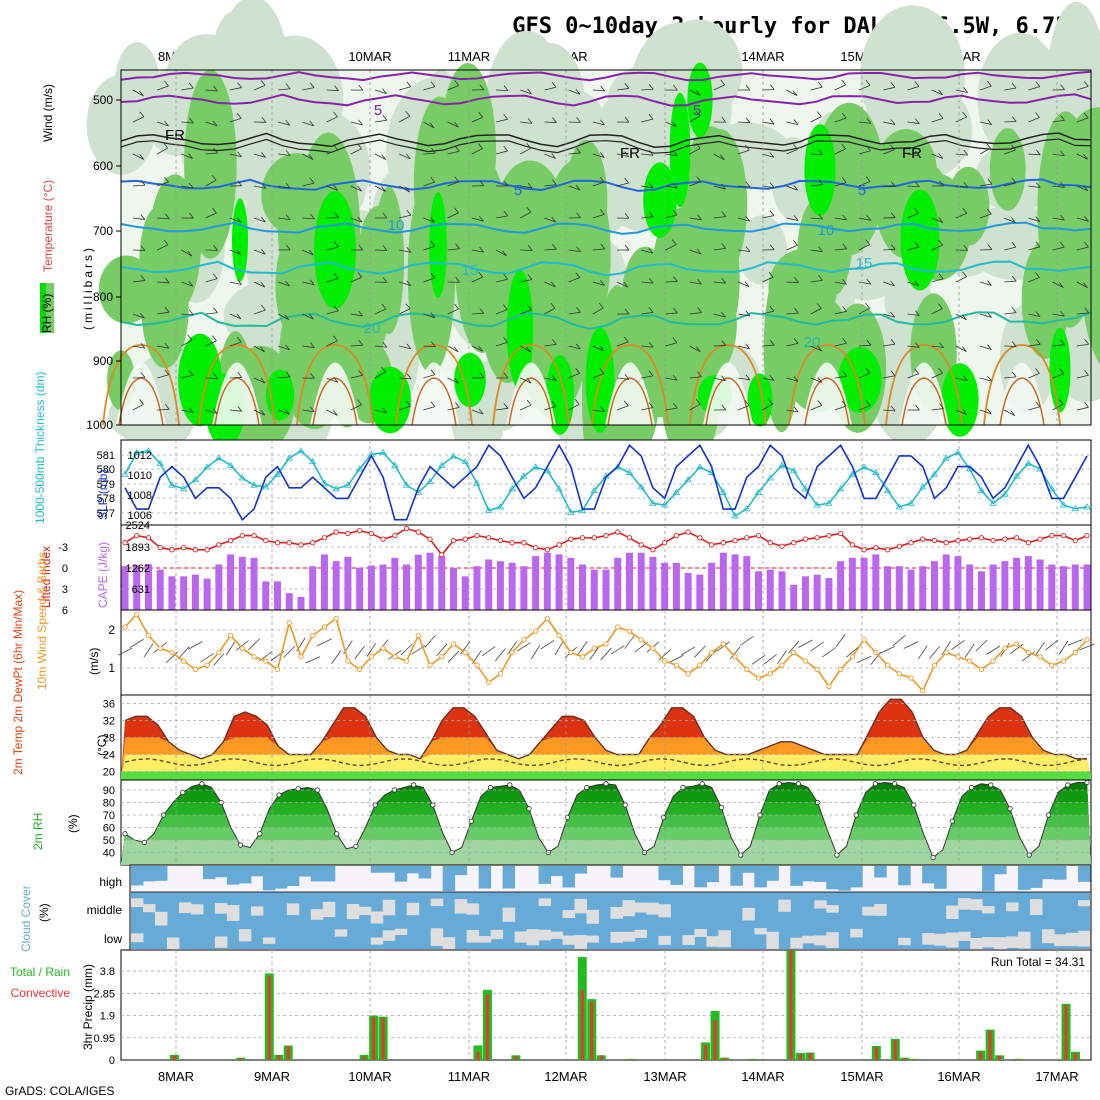  I want to click on pressure-tick-label: 700, so click(103, 231).